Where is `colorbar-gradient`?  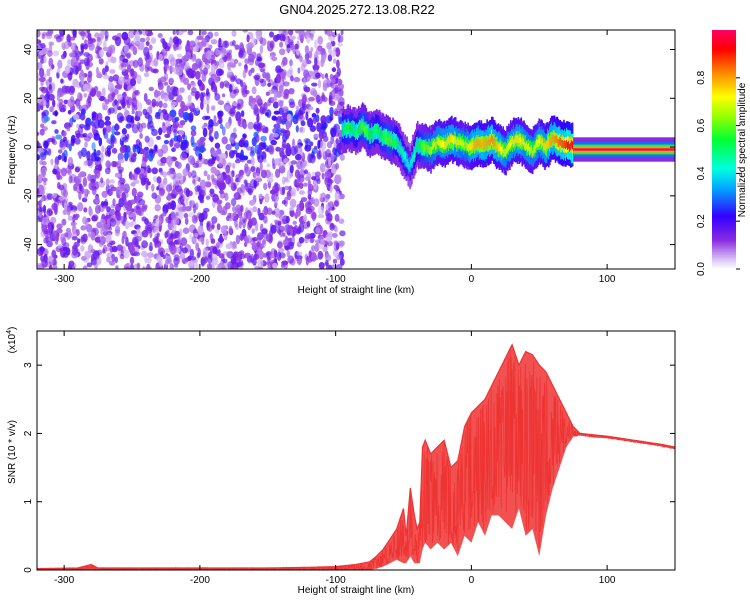 colorbar-gradient is located at coordinates (724, 149).